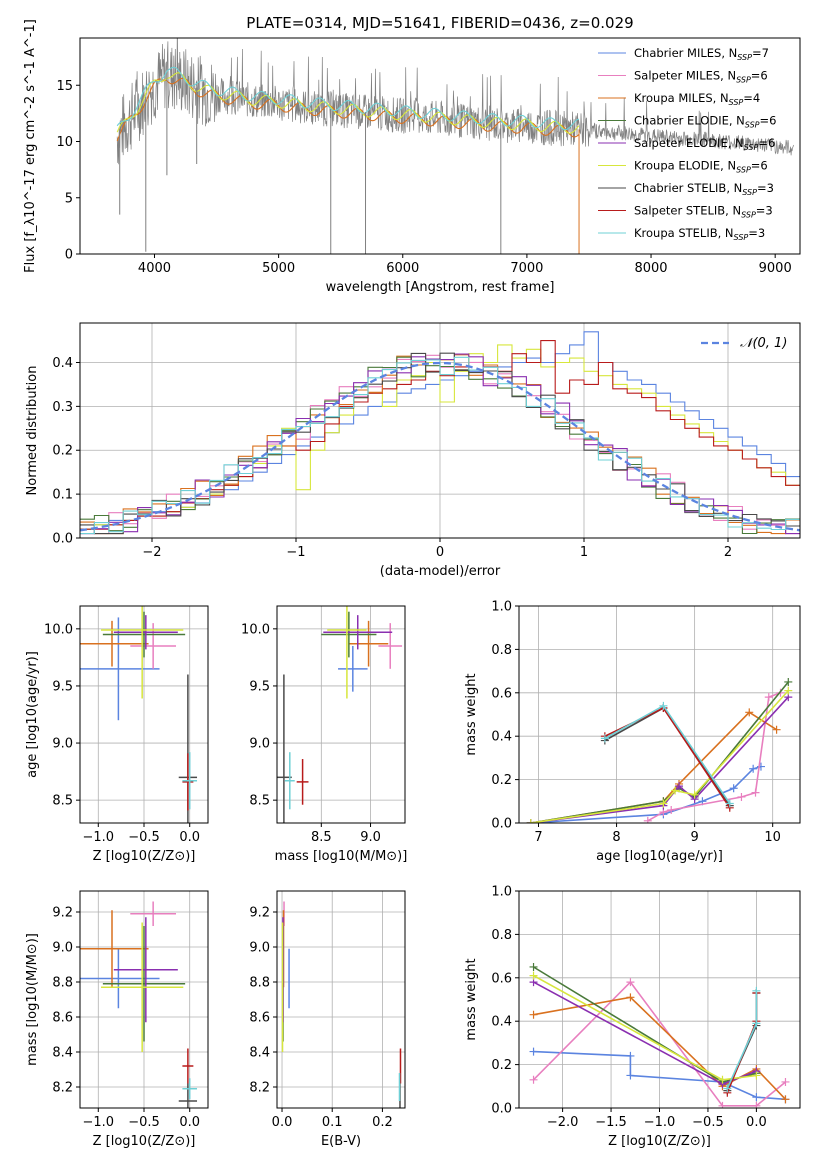 The width and height of the screenshot is (819, 1170). What do you see at coordinates (763, 343) in the screenshot?
I see `legend-entry: 𝒩(0, 1)` at bounding box center [763, 343].